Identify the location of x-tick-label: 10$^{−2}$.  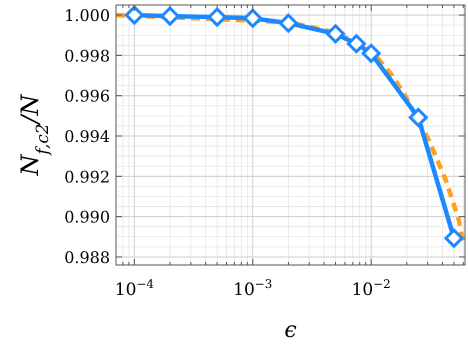
(371, 288).